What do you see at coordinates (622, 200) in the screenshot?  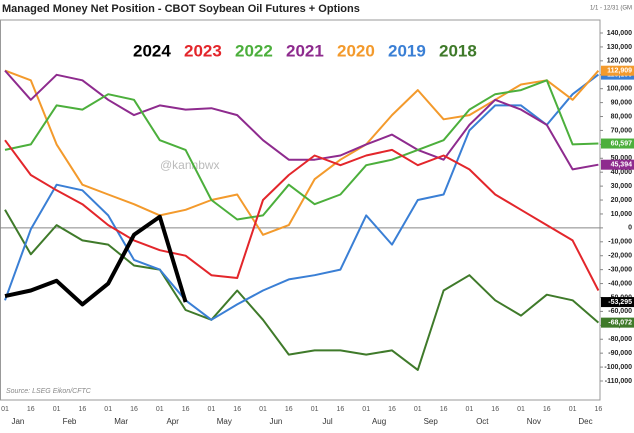 I see `y-tick-label: 20,000` at bounding box center [622, 200].